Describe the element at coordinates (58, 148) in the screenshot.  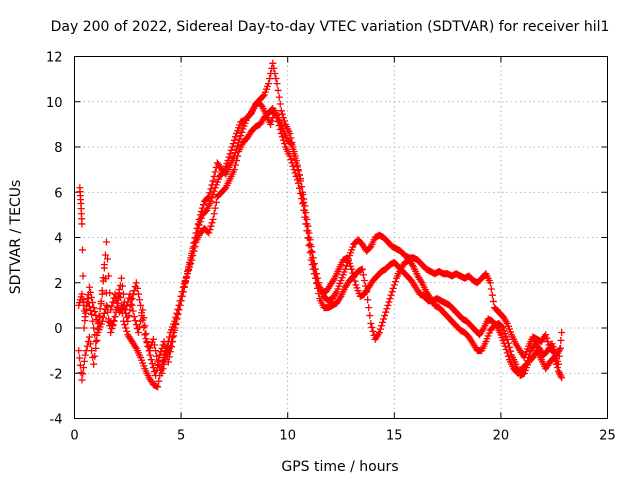
I see `y-tick-label: 8` at that location.